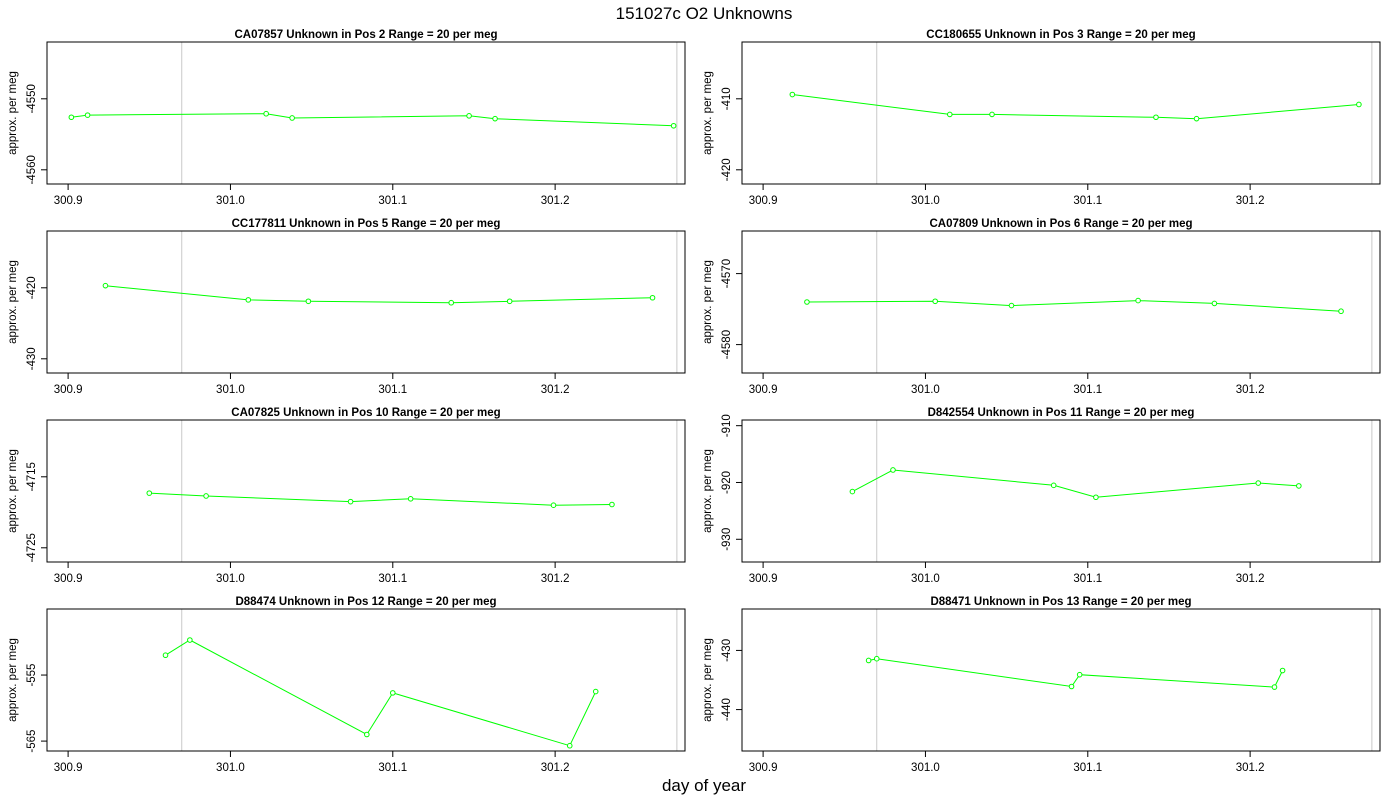 This screenshot has height=800, width=1400. What do you see at coordinates (727, 344) in the screenshot?
I see `y-tick-label: -4580` at bounding box center [727, 344].